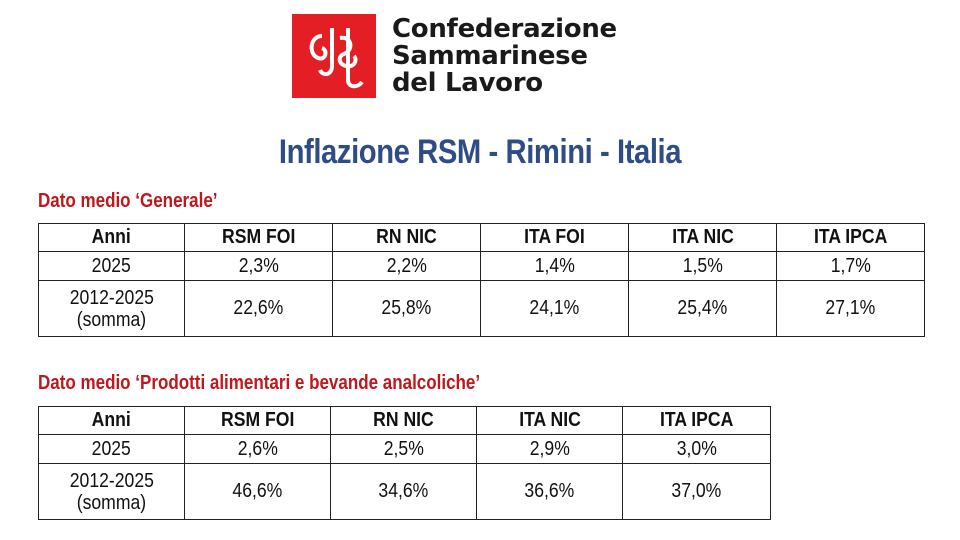  I want to click on value-cell: 1,4%, so click(554, 266).